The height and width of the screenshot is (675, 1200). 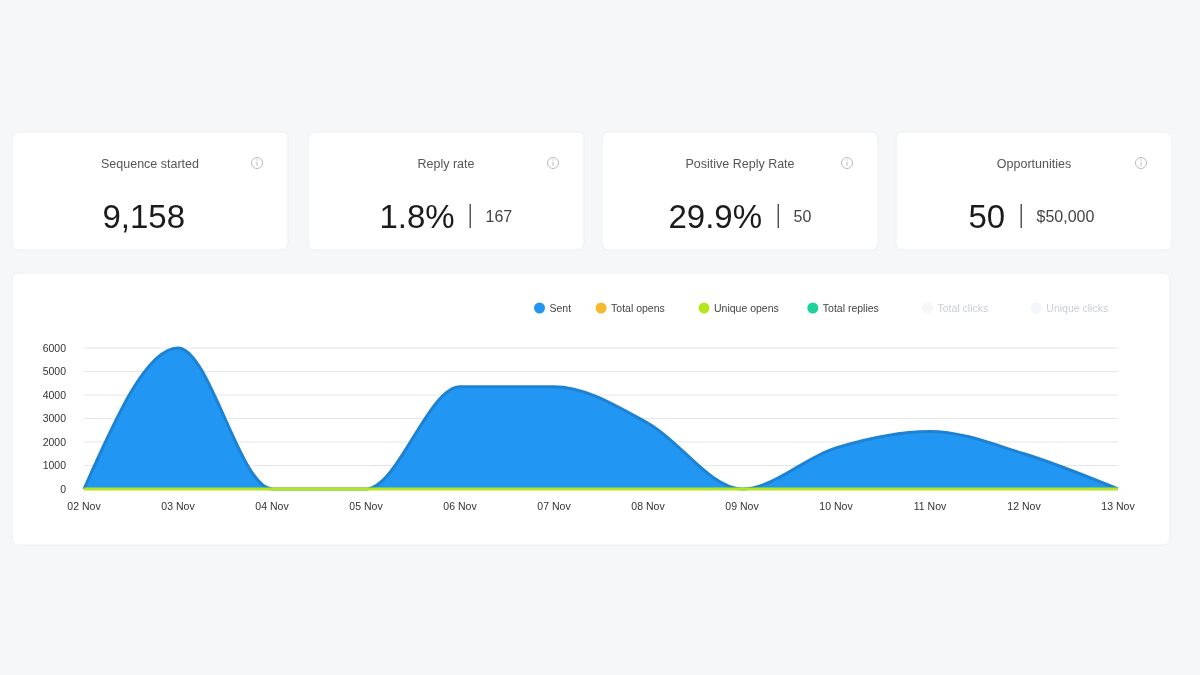 What do you see at coordinates (715, 216) in the screenshot?
I see `text: 29.9%` at bounding box center [715, 216].